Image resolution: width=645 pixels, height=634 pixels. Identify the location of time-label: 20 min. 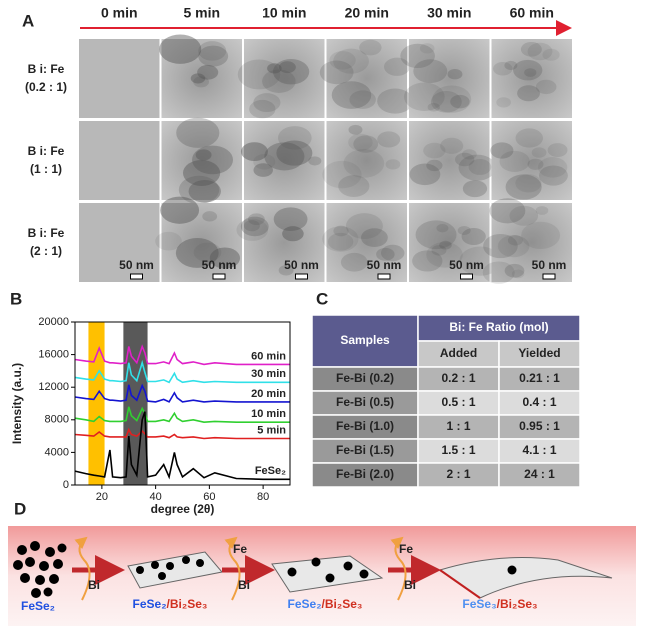
(367, 13).